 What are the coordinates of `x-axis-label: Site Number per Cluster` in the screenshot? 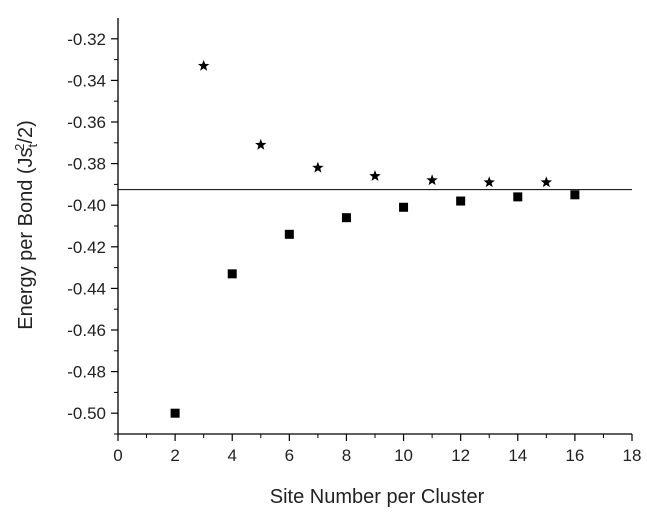 It's located at (377, 497).